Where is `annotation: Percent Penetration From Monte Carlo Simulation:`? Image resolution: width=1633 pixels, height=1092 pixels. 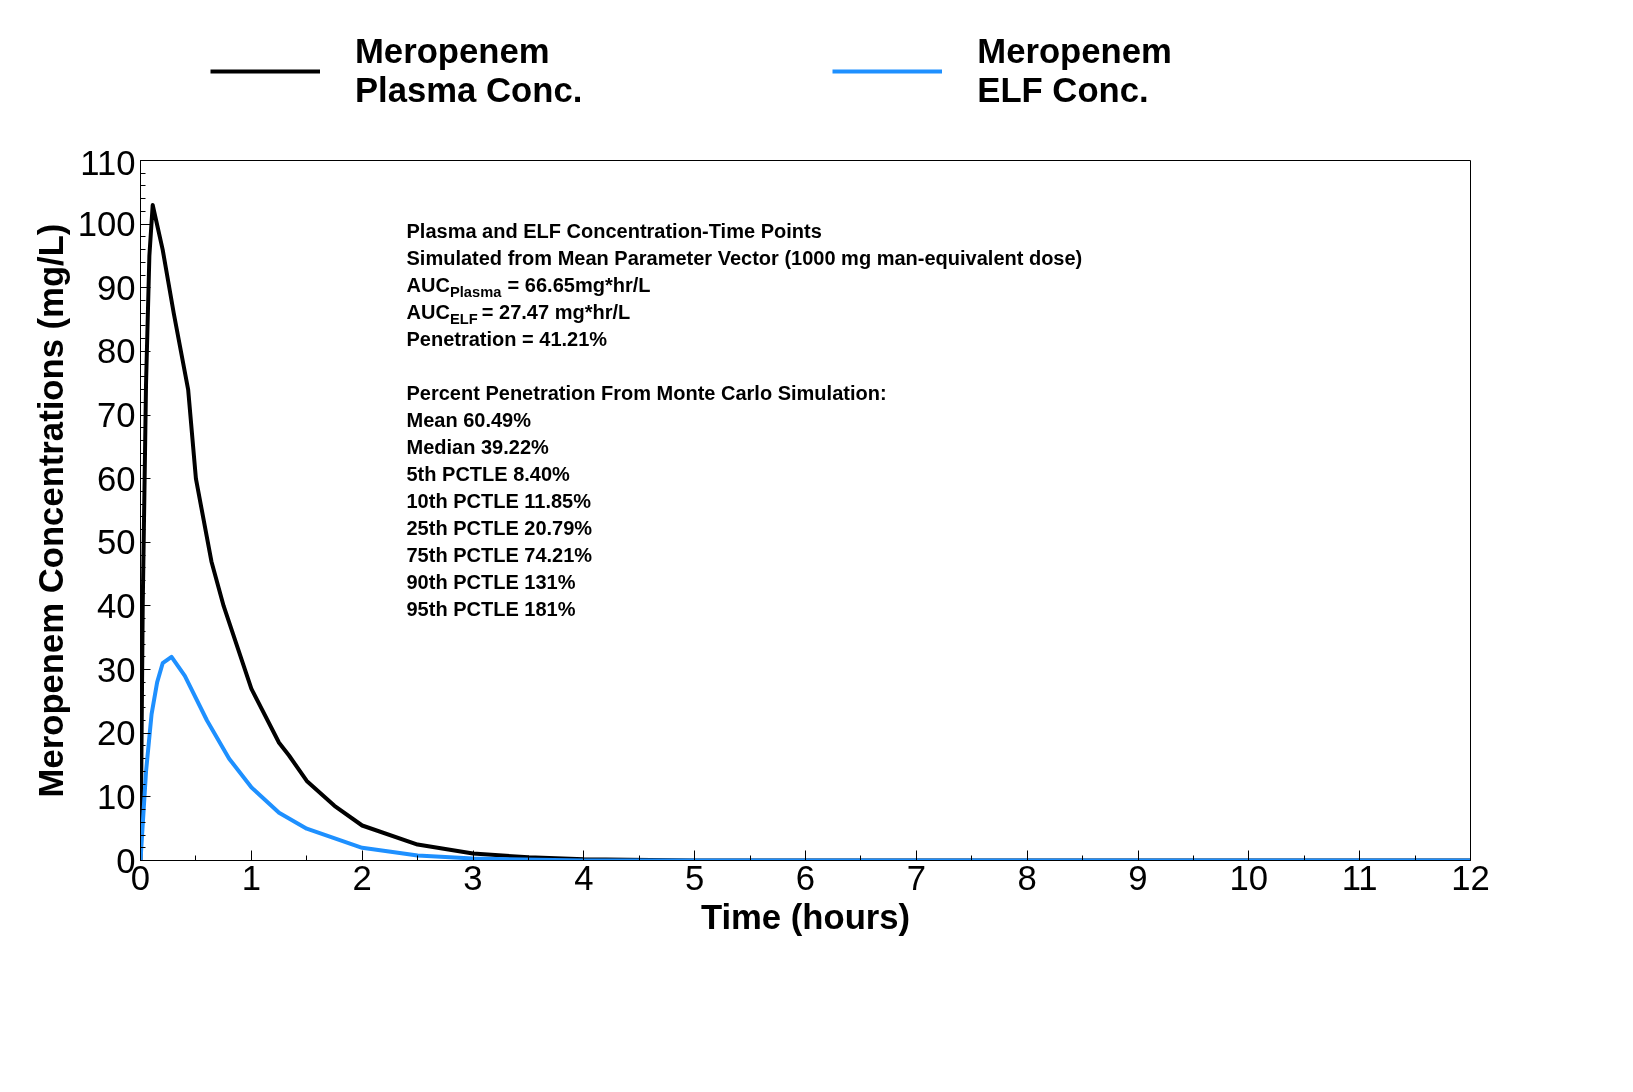 annotation: Percent Penetration From Monte Carlo Simulation: is located at coordinates (646, 392).